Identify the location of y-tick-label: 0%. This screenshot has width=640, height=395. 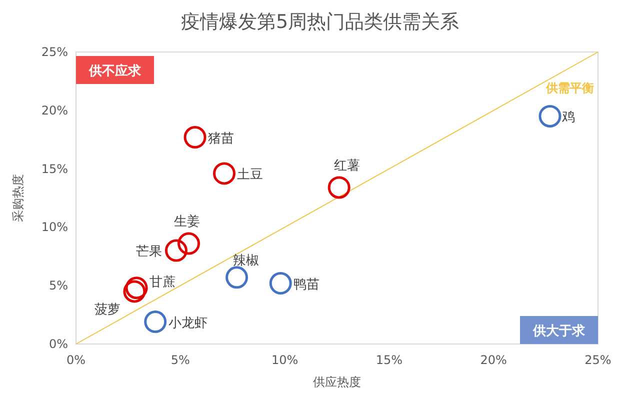
(58, 344).